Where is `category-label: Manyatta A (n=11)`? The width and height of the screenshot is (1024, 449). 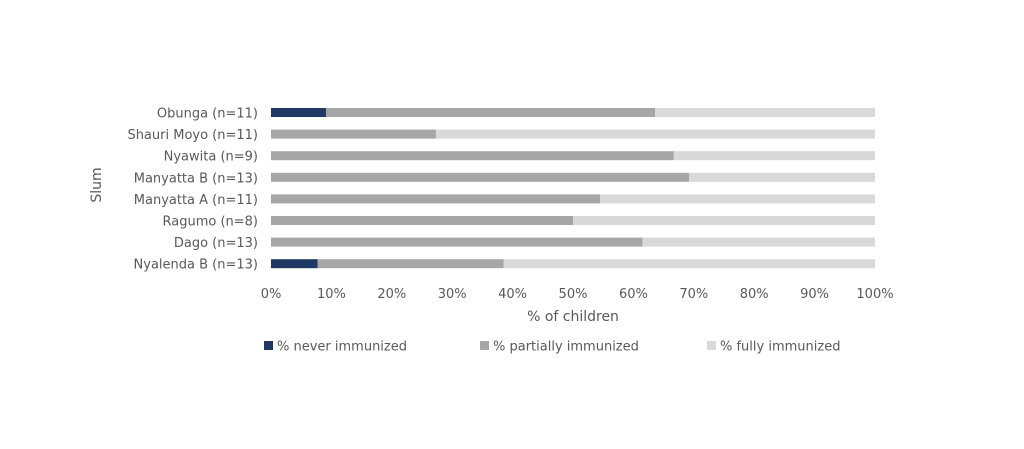 category-label: Manyatta A (n=11) is located at coordinates (196, 200).